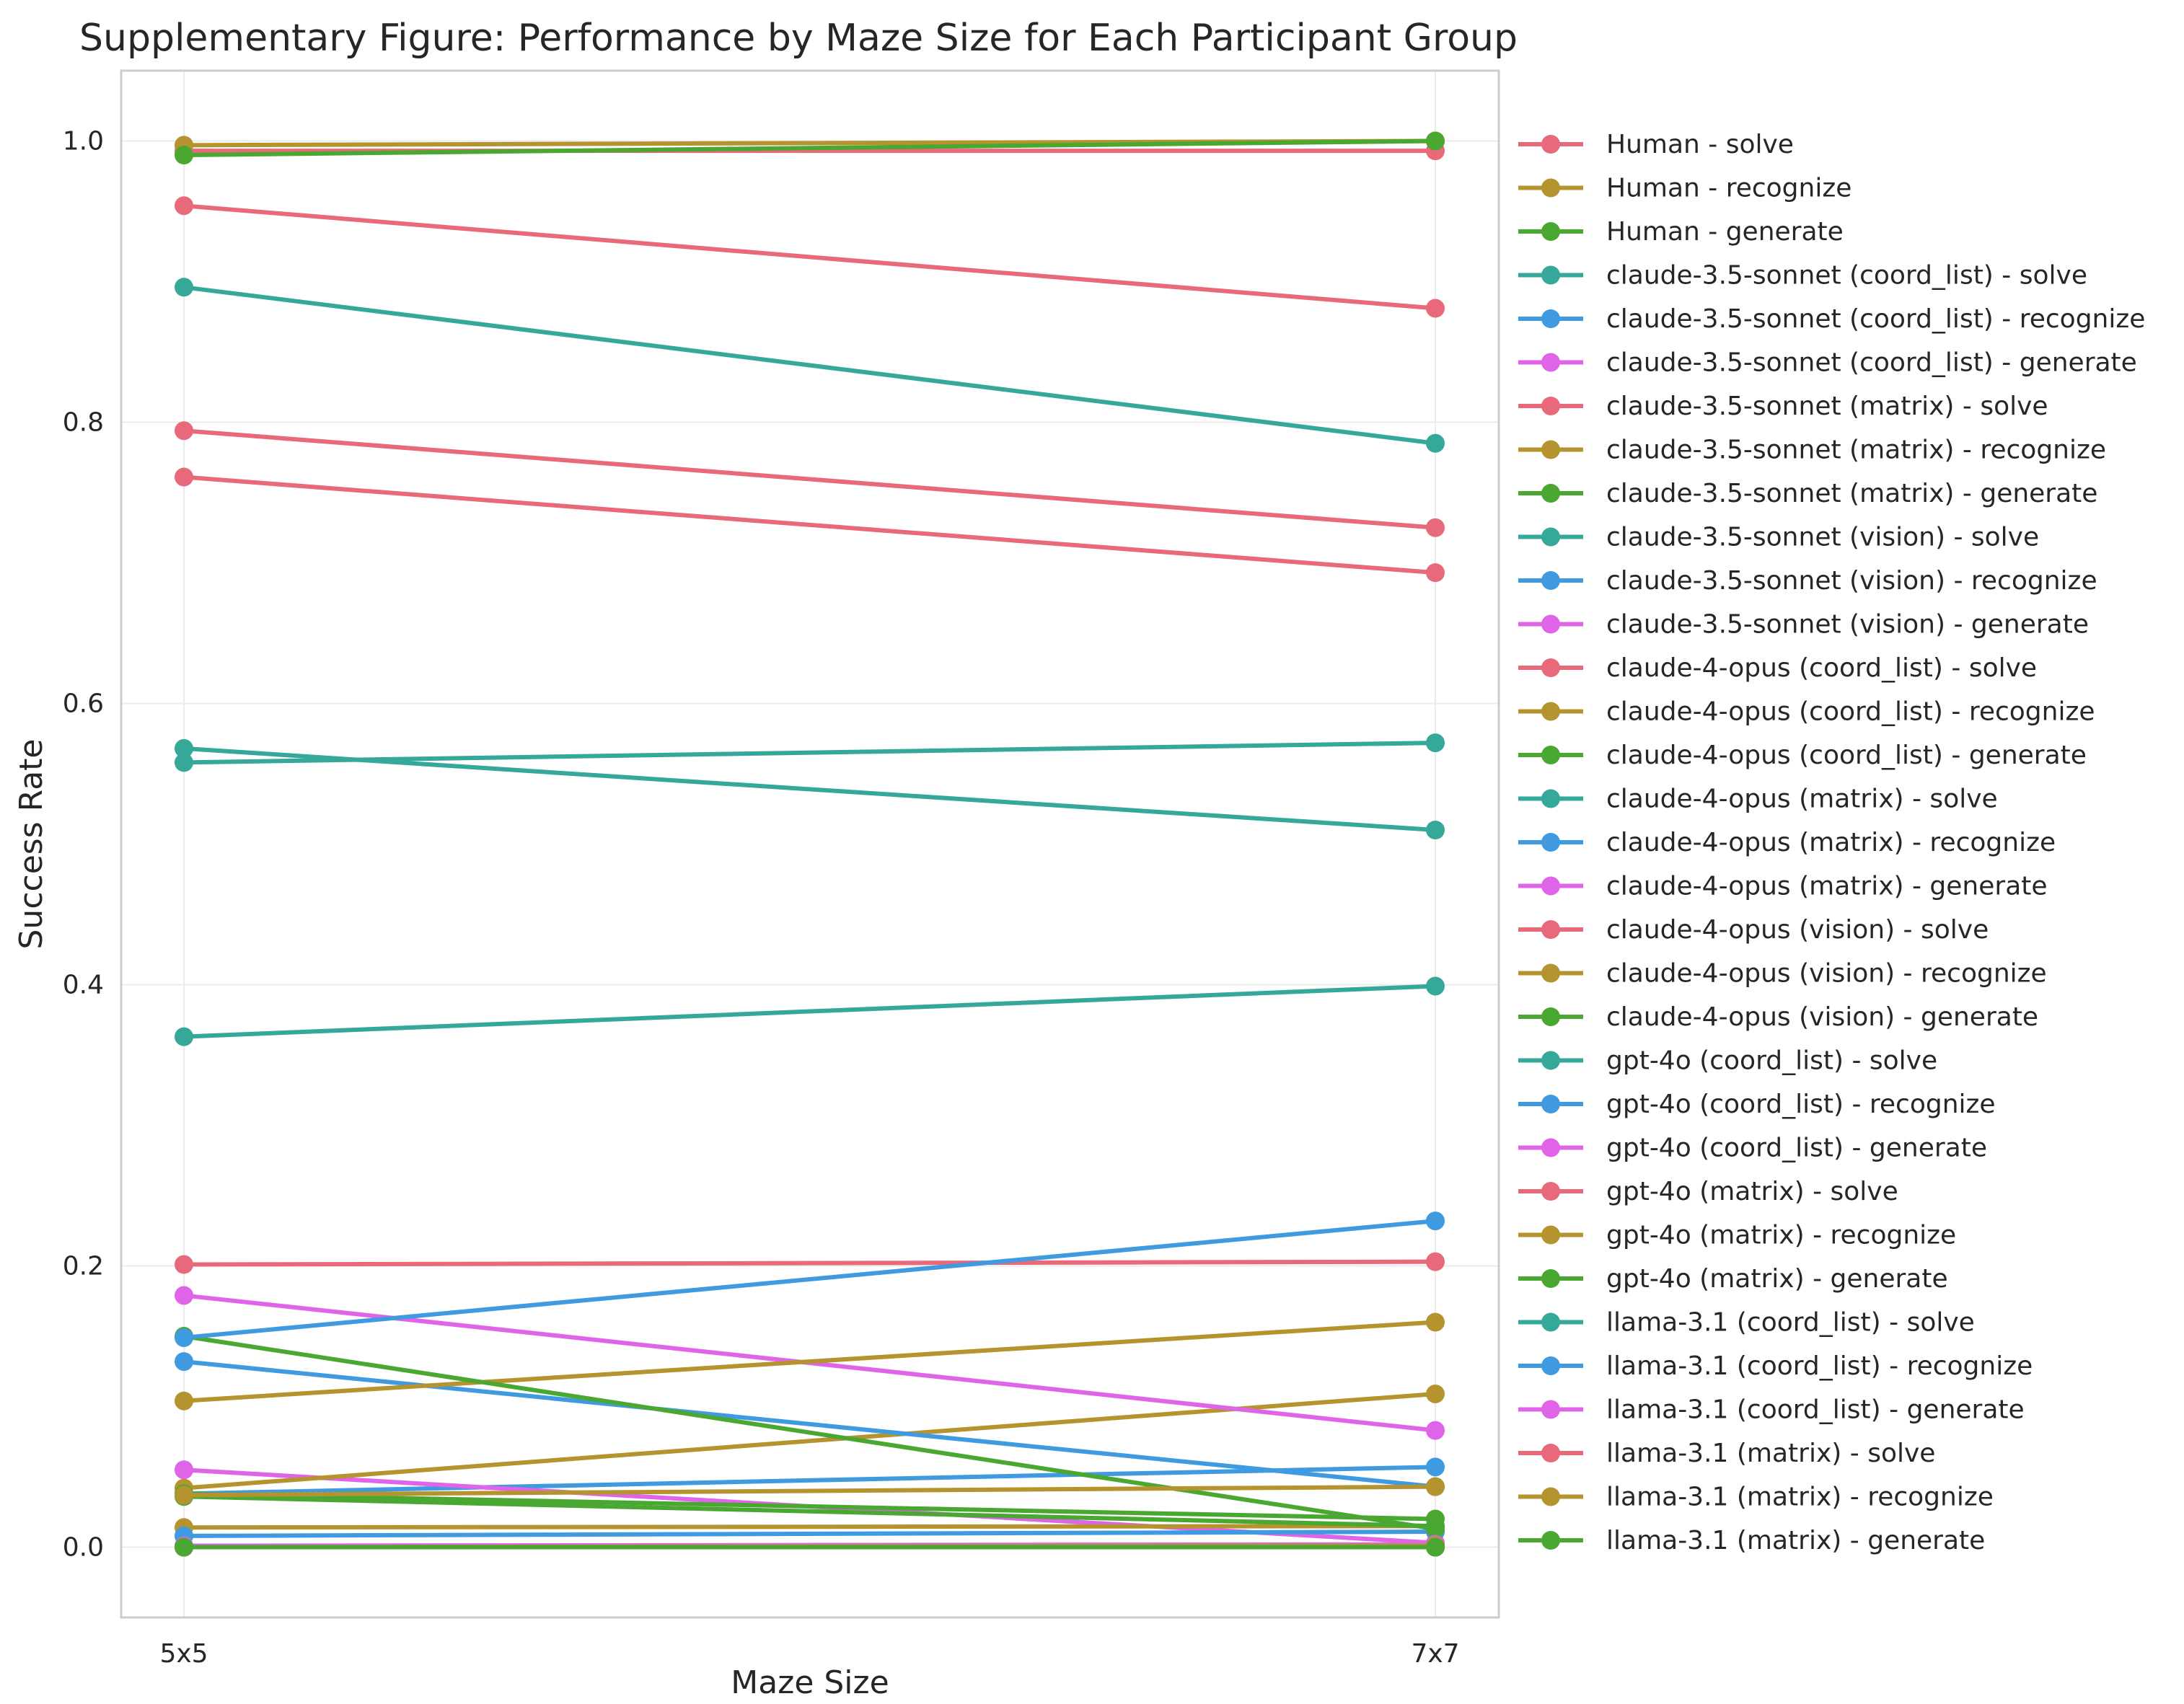 This screenshot has width=2184, height=1704. Describe the element at coordinates (1737, 1236) in the screenshot. I see `legend-item: gpt-4o (matrix) - recognize` at that location.